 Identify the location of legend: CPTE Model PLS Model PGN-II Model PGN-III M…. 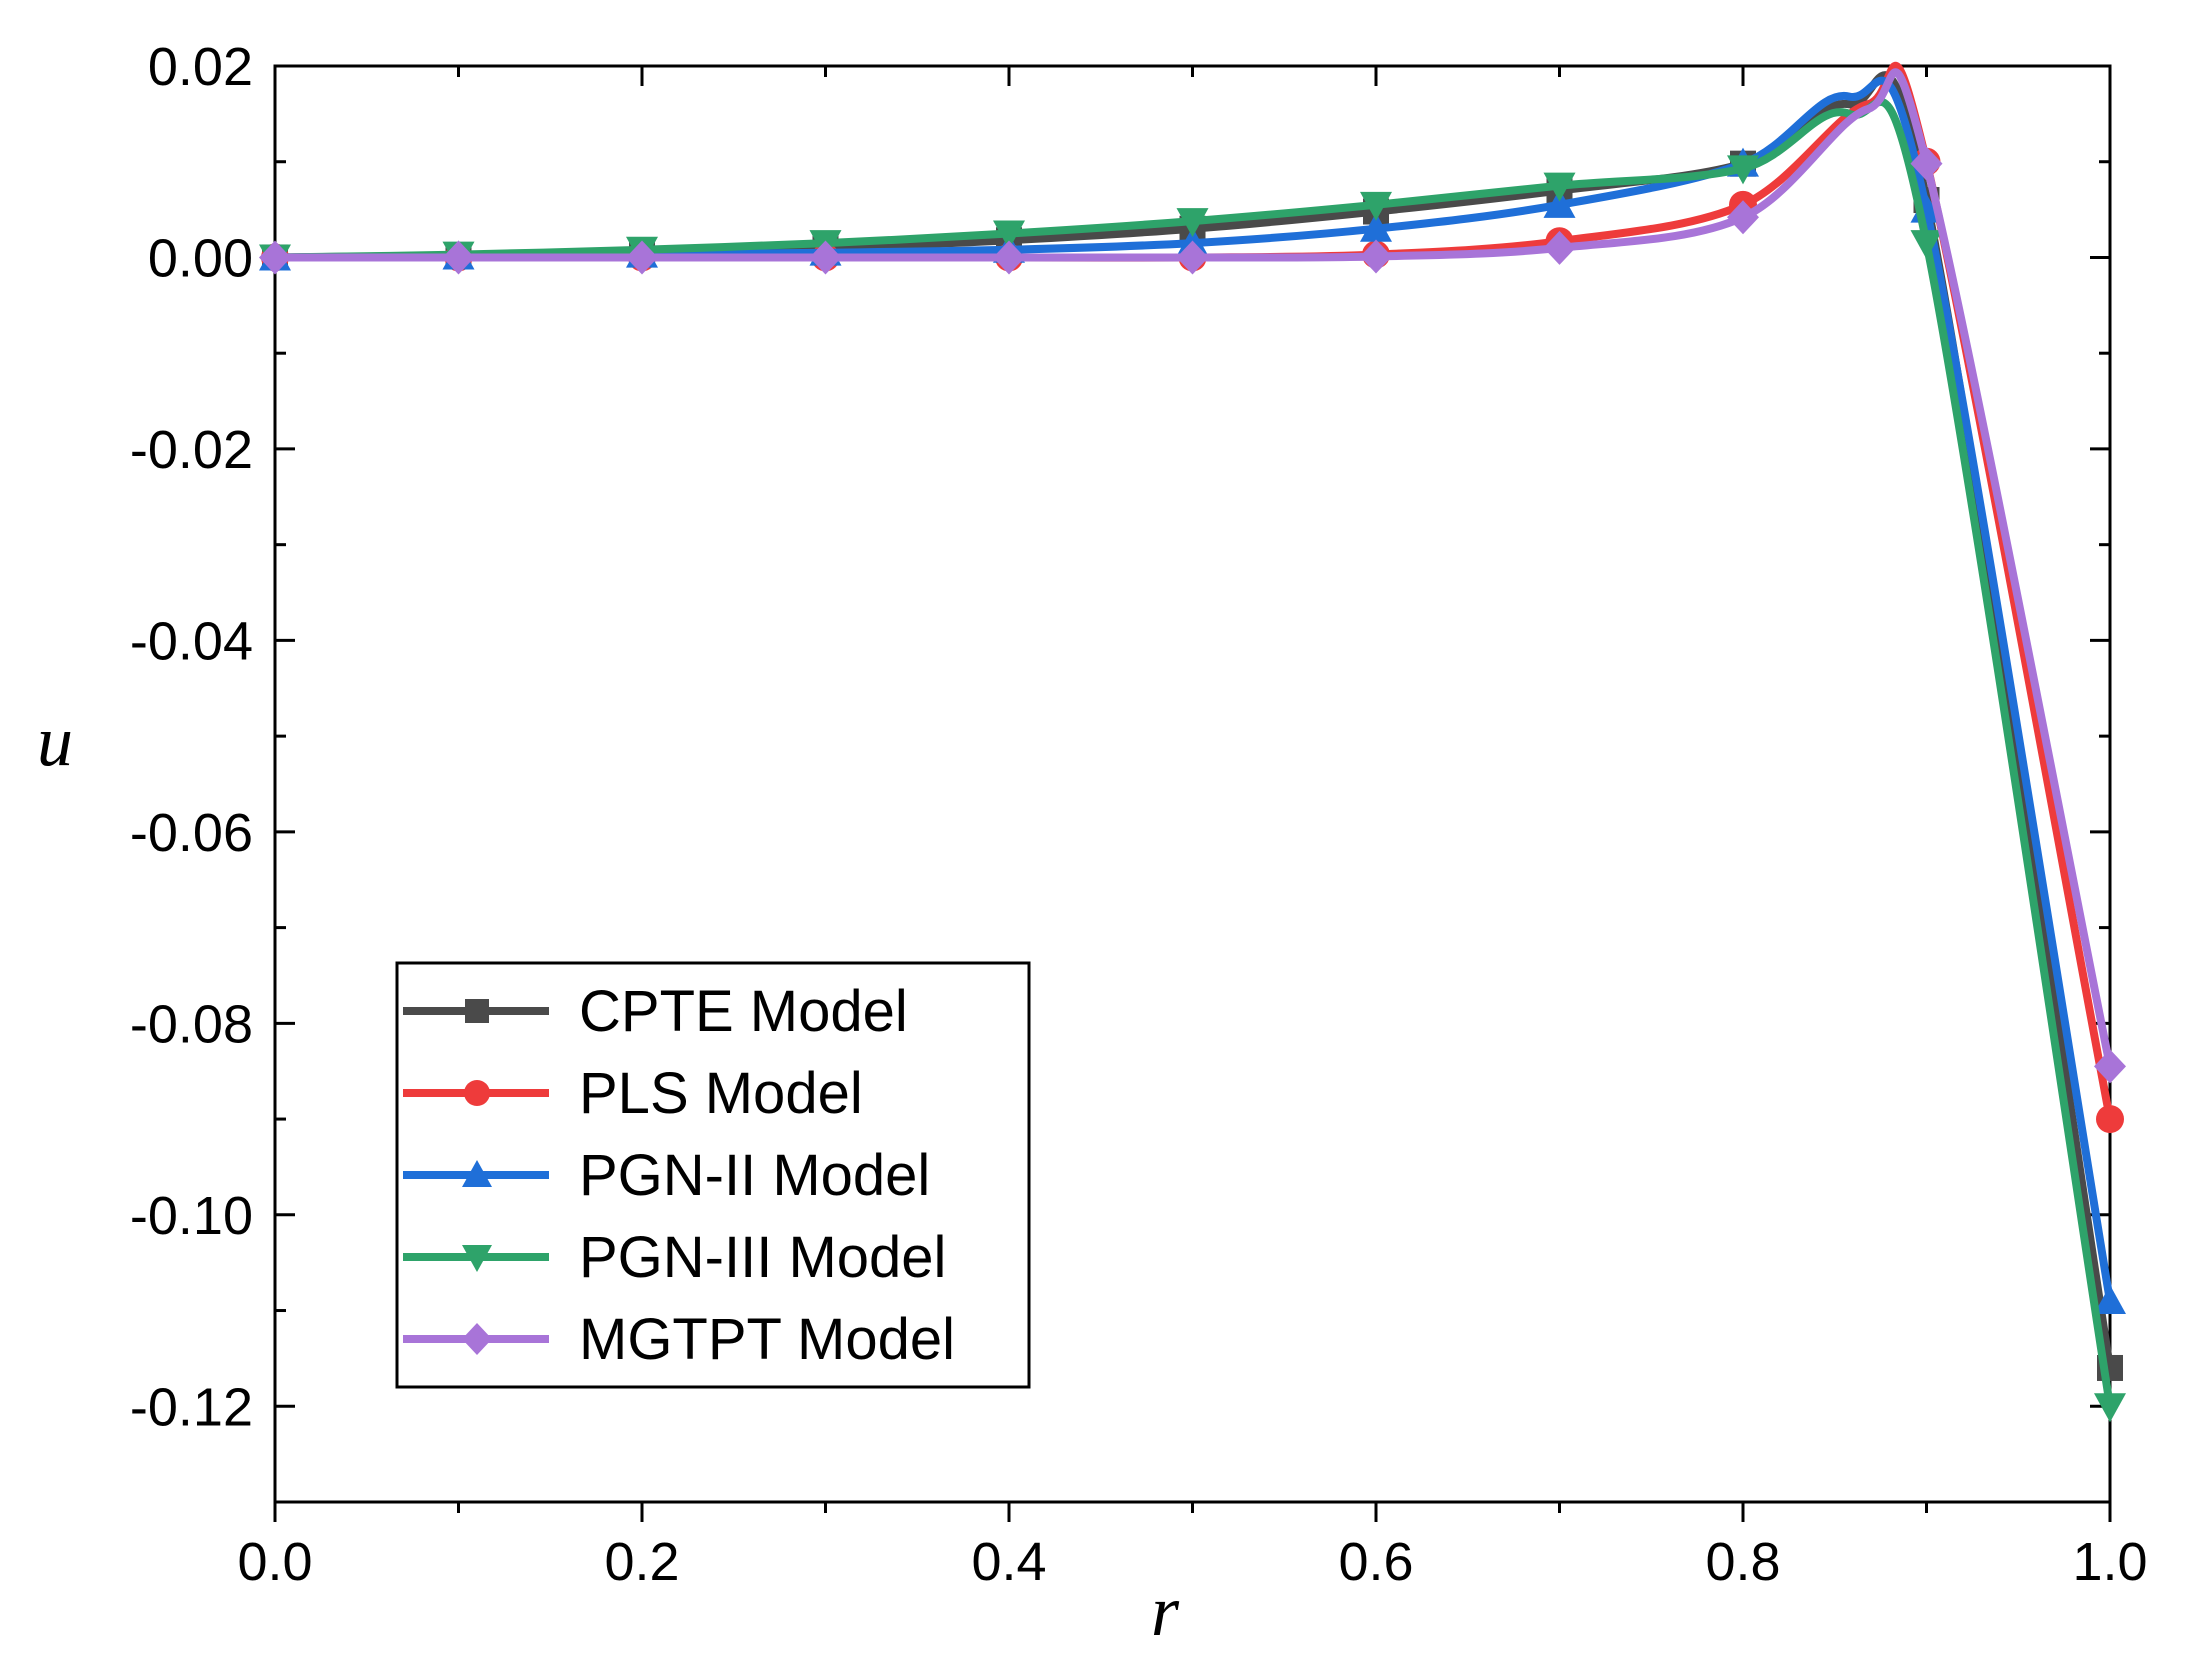
(713, 1175).